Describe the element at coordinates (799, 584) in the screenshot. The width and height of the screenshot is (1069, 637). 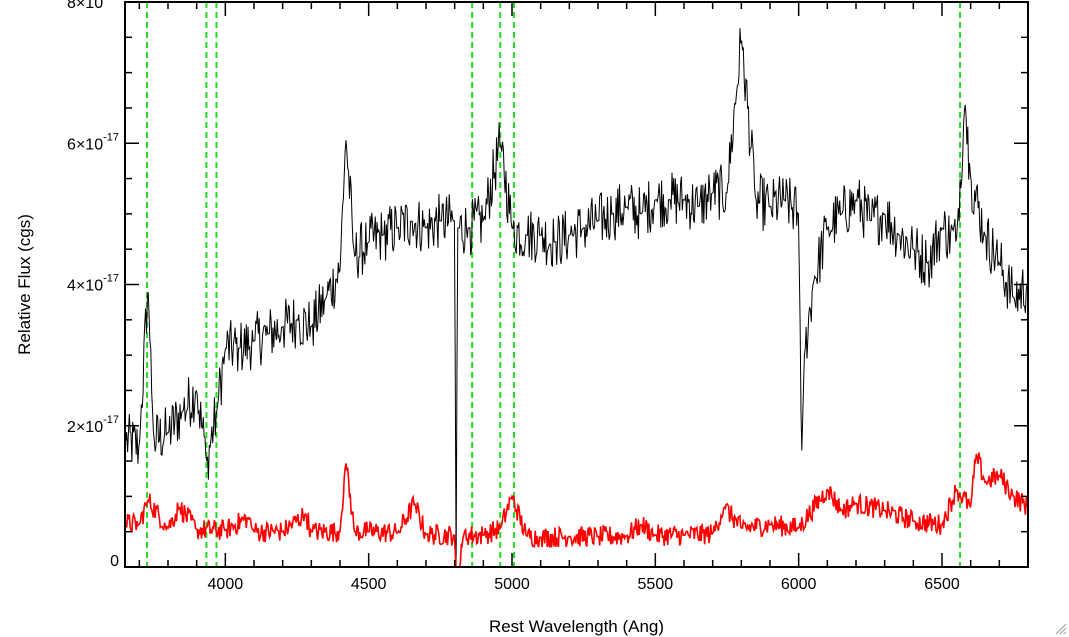
I see `x-tick-label: 6000` at that location.